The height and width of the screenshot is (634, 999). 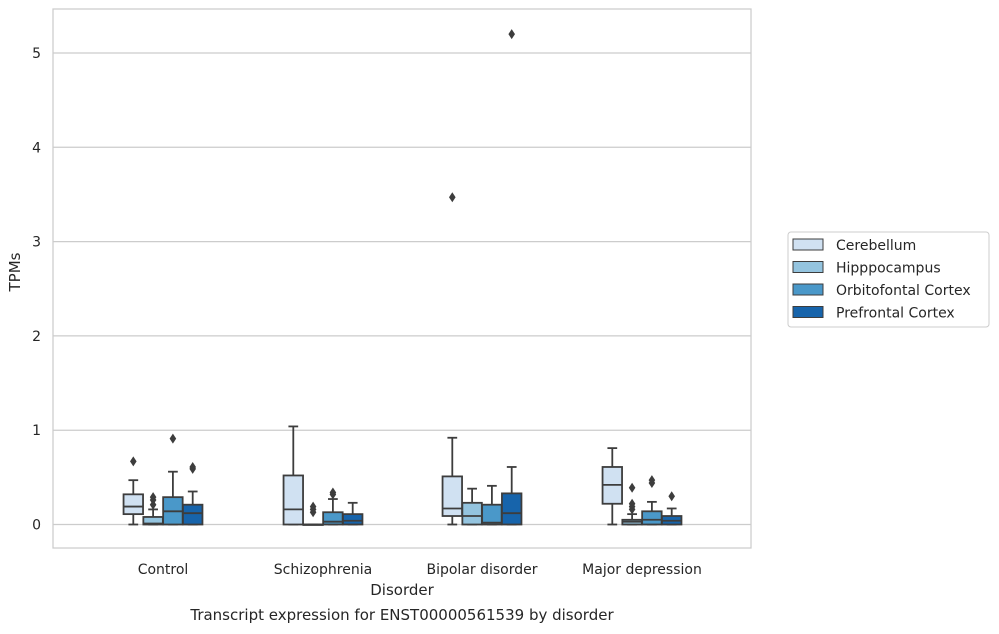 I want to click on legend-item: Prefrontal Cortex, so click(x=873, y=314).